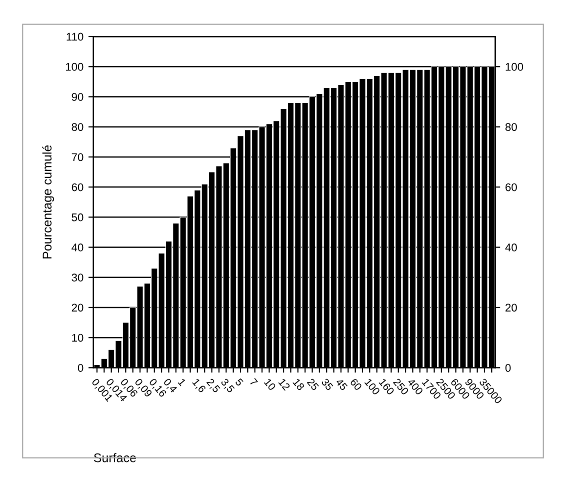 This screenshot has height=487, width=566. What do you see at coordinates (508, 368) in the screenshot?
I see `y2-tick-label: 0` at bounding box center [508, 368].